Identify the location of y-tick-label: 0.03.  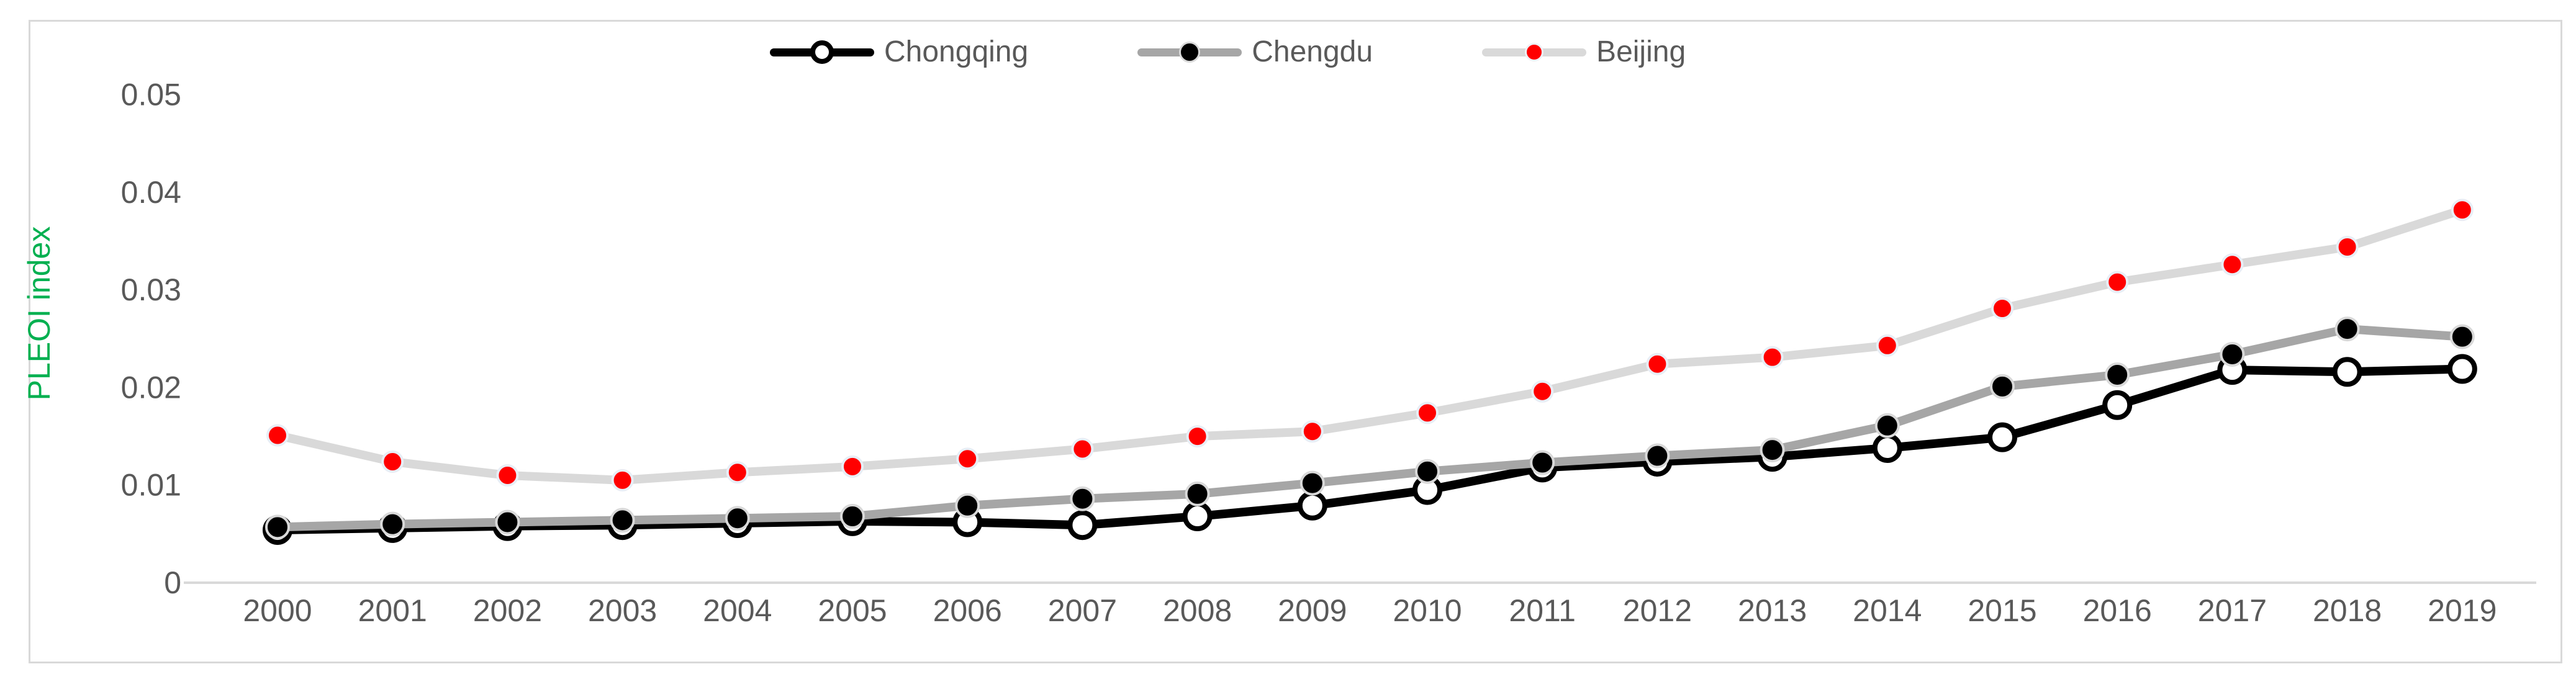
(151, 289).